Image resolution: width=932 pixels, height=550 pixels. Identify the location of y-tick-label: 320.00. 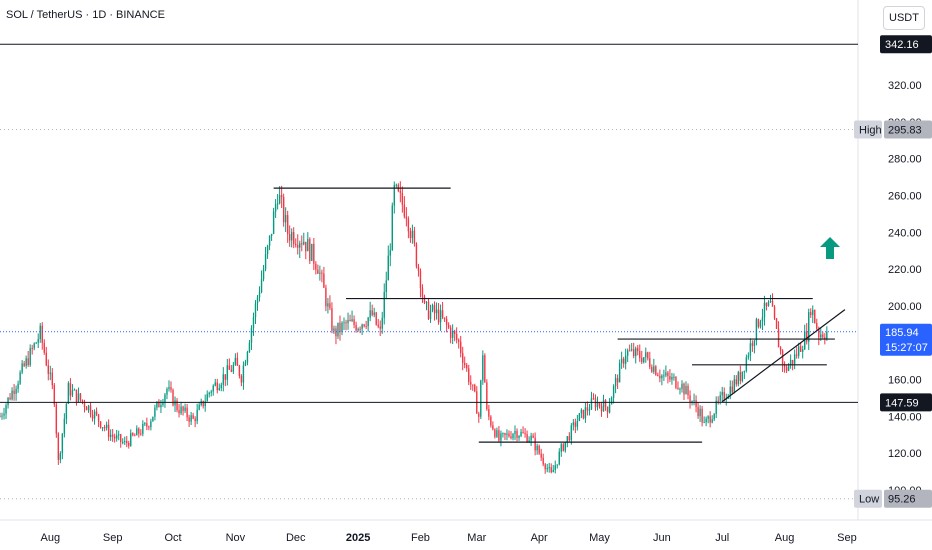
(905, 86).